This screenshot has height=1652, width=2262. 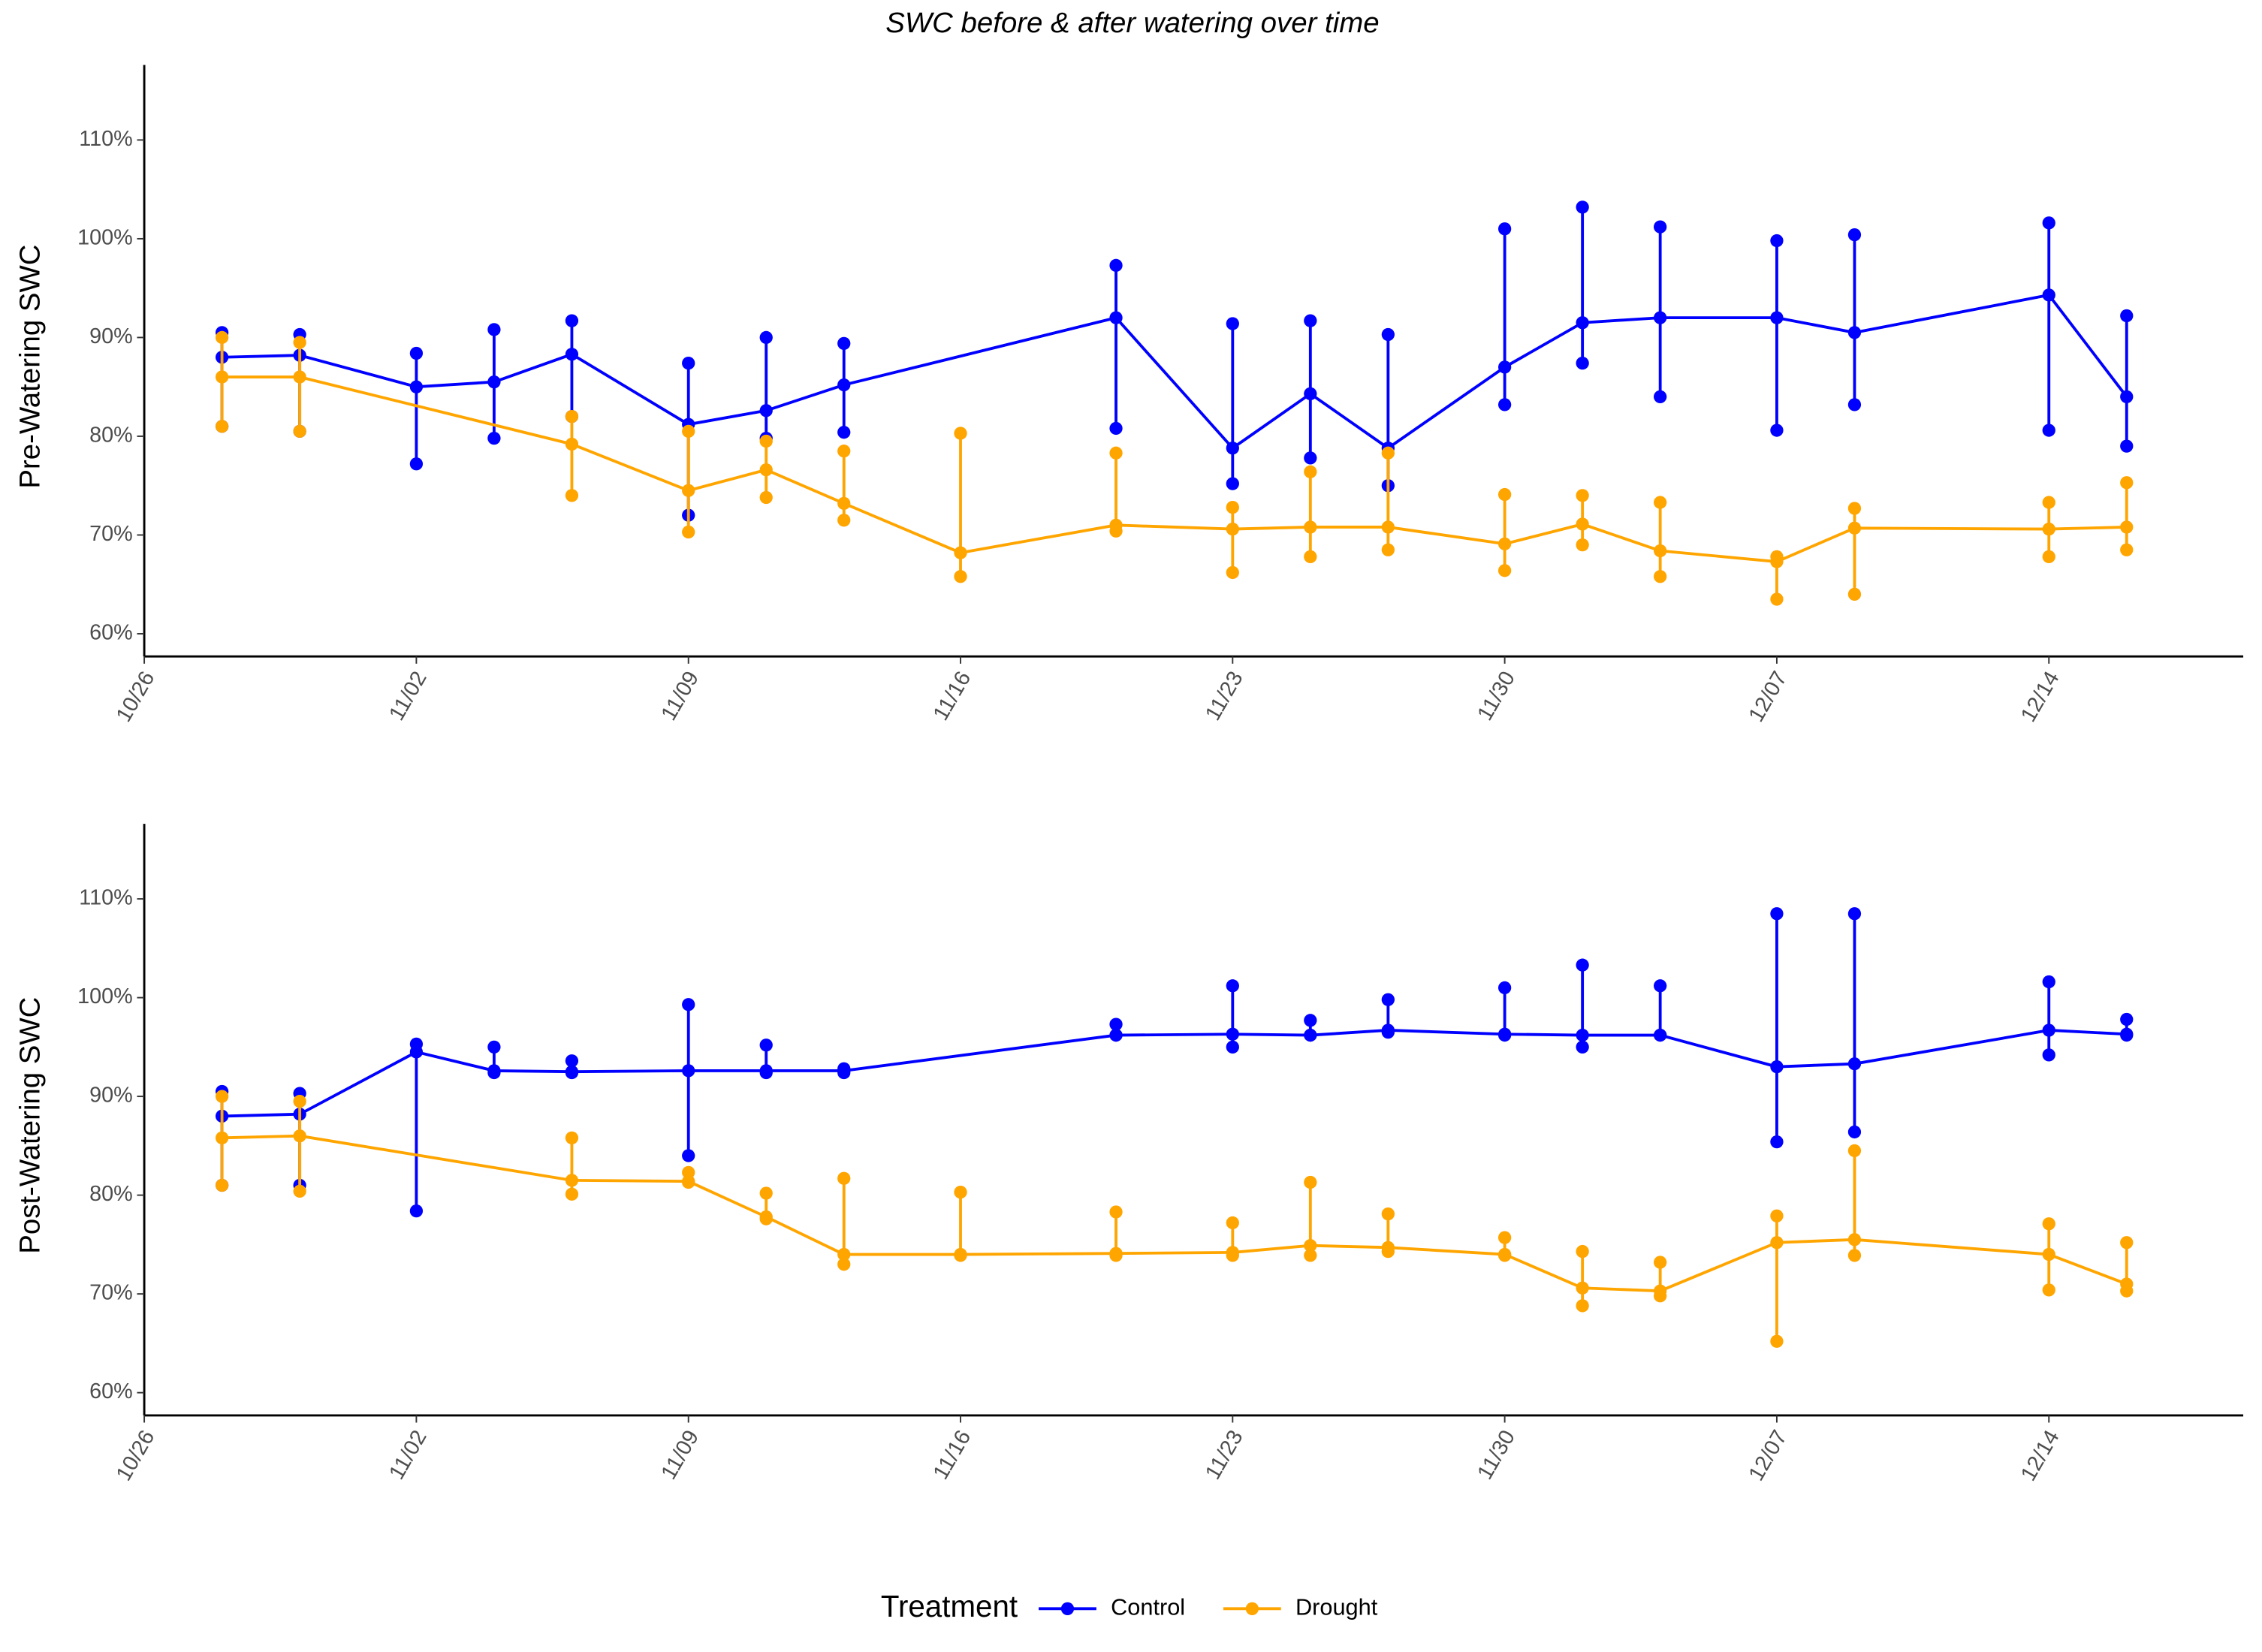 What do you see at coordinates (1252, 1609) in the screenshot?
I see `legend-dot` at bounding box center [1252, 1609].